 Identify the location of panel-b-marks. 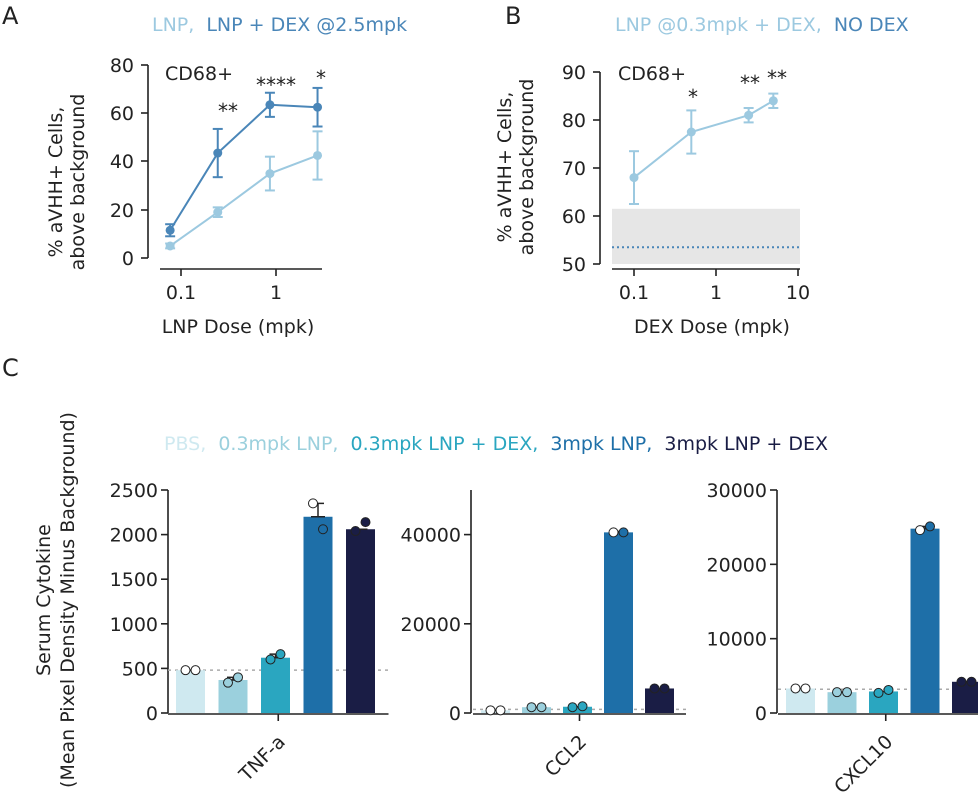
(704, 148).